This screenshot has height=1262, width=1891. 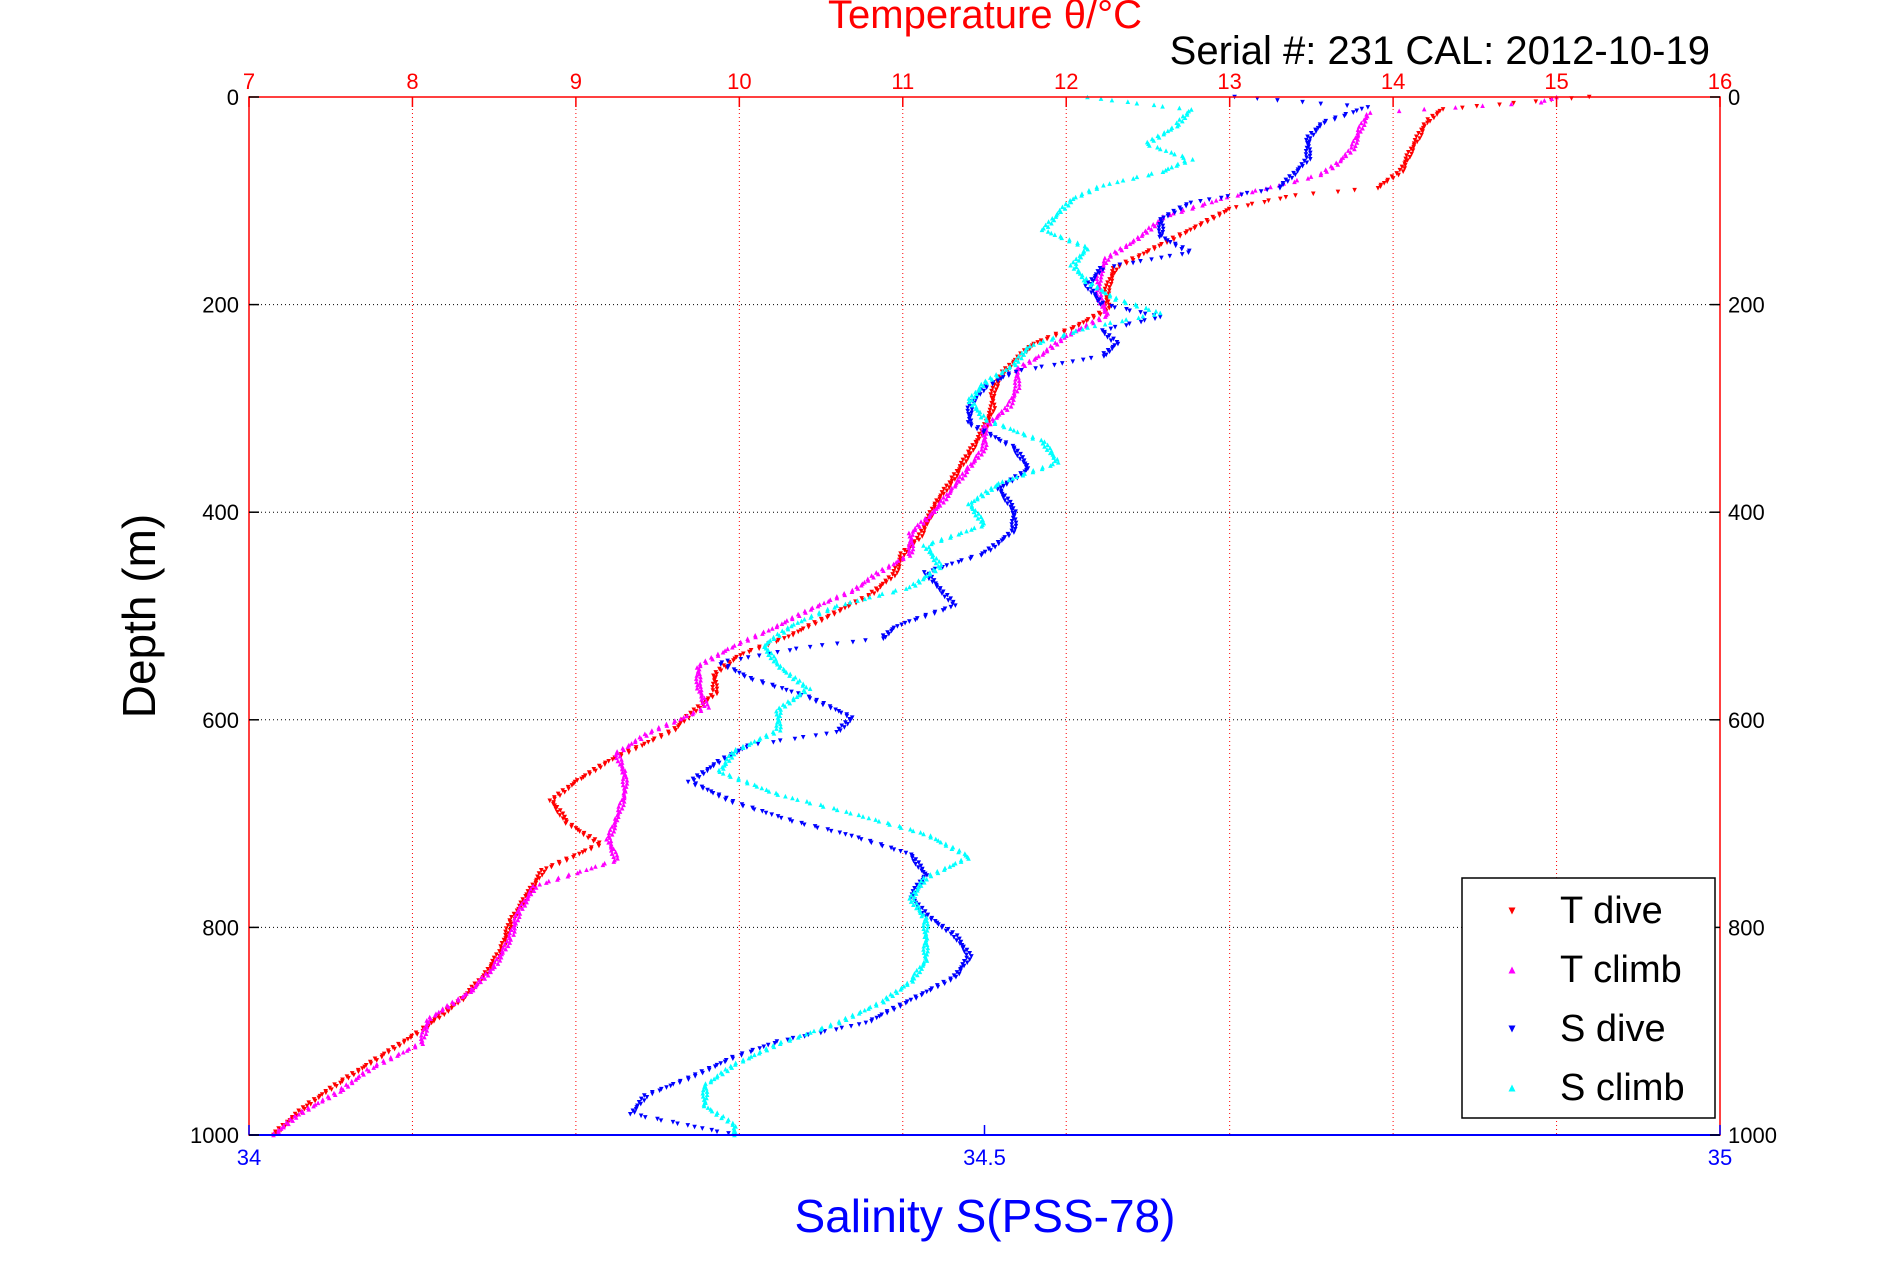 What do you see at coordinates (139, 616) in the screenshot?
I see `y-axis-title: Depth (m)` at bounding box center [139, 616].